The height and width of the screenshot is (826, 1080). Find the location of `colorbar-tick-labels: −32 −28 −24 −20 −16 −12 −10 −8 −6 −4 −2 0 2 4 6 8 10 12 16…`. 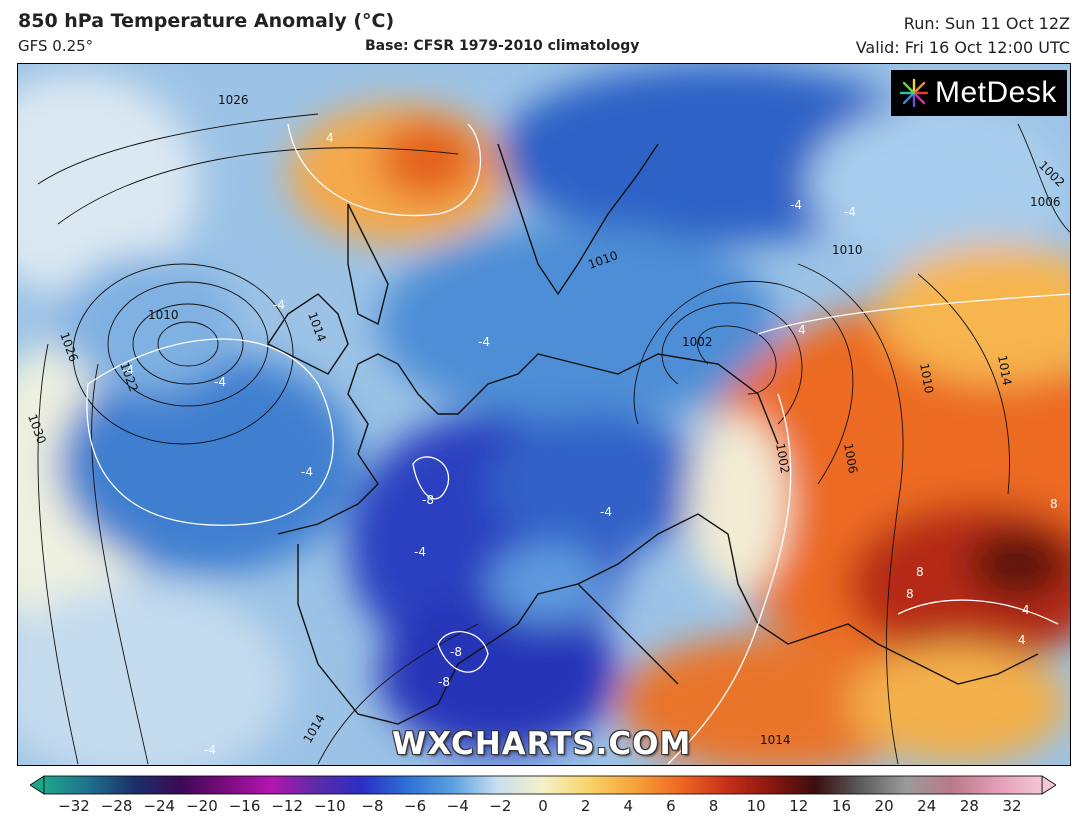

colorbar-tick-labels: −32 −28 −24 −20 −16 −12 −10 −8 −6 −4 −2 0 2 4 6 8 10 12 16… is located at coordinates (540, 809).